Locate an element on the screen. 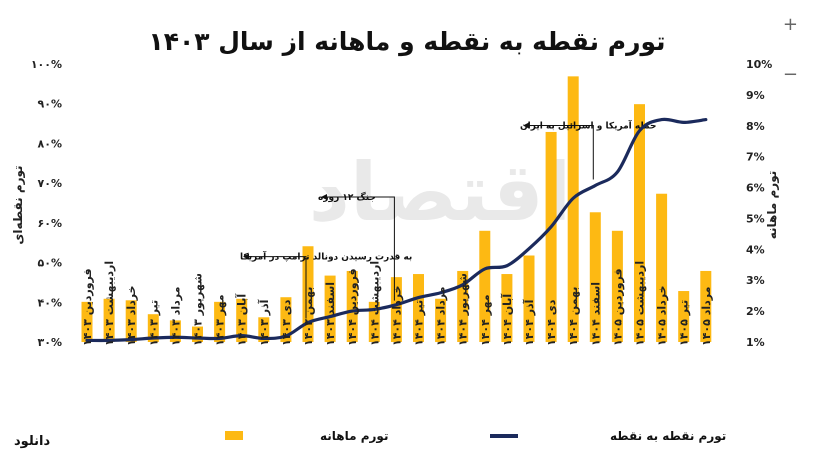  x-tick-label: مرداد ۱۴۰۴ is located at coordinates (441, 316).